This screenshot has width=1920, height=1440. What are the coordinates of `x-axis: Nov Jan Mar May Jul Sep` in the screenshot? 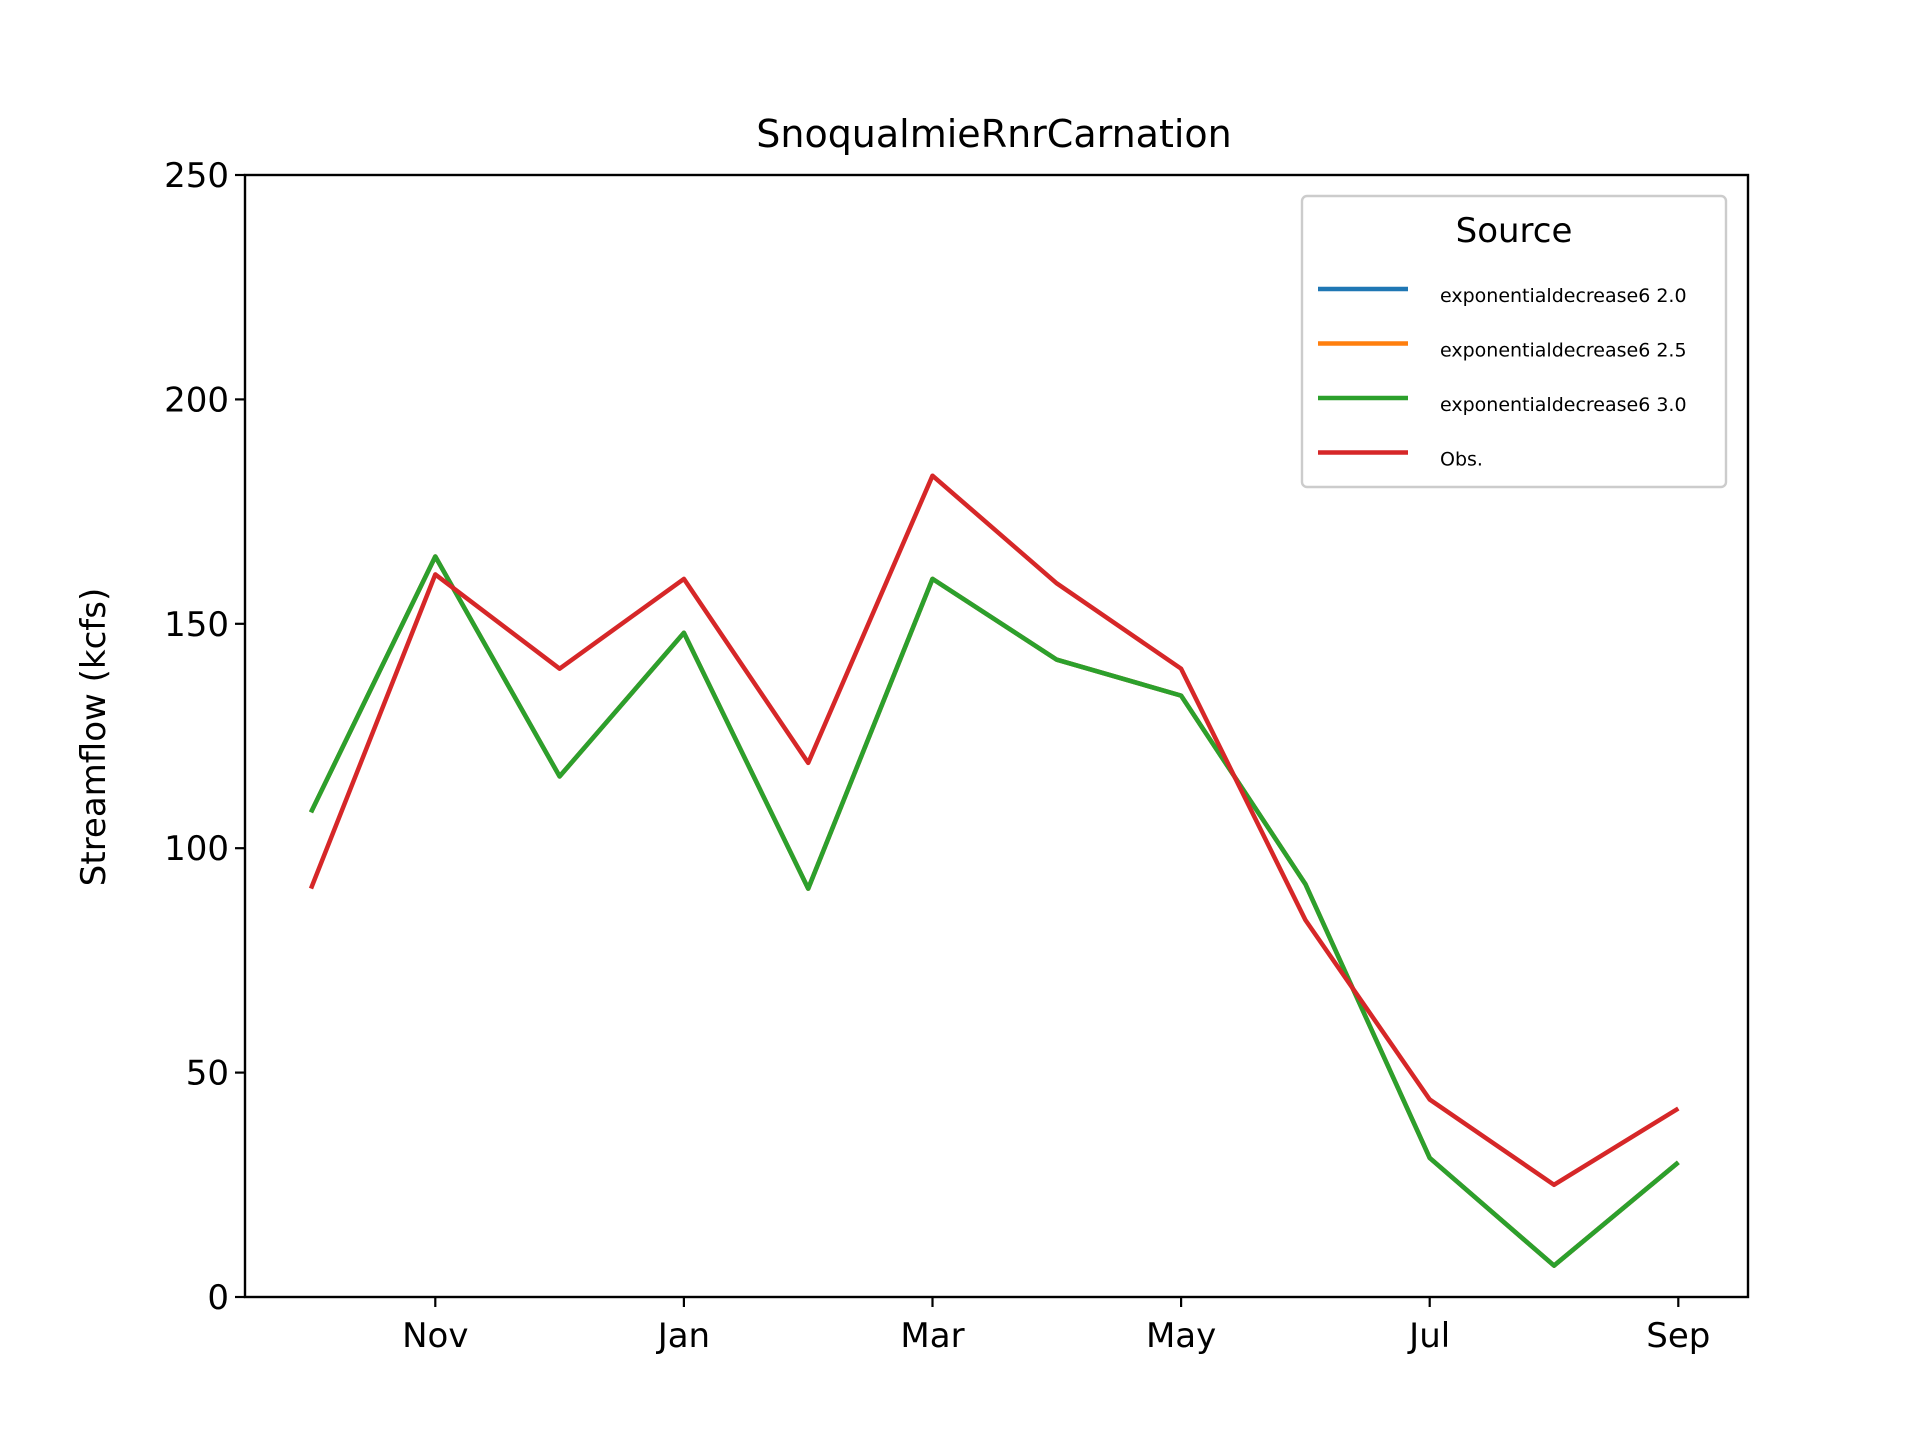 It's located at (1056, 1326).